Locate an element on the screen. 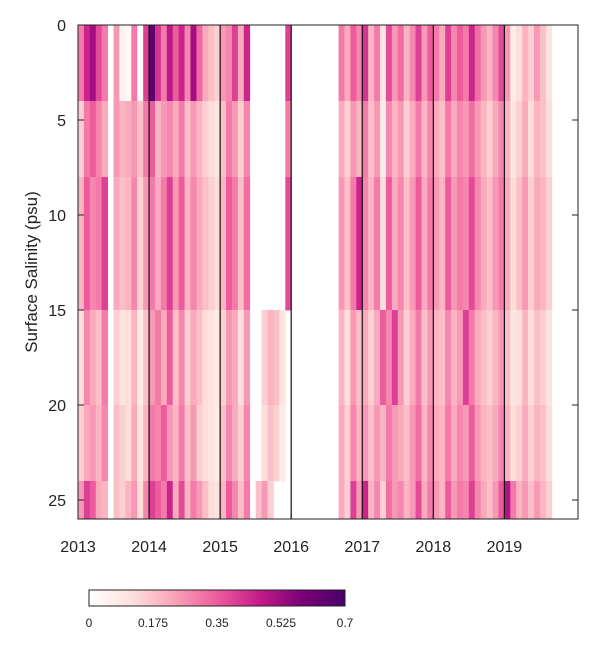  colorbar-tick-label: 0.525 is located at coordinates (281, 623).